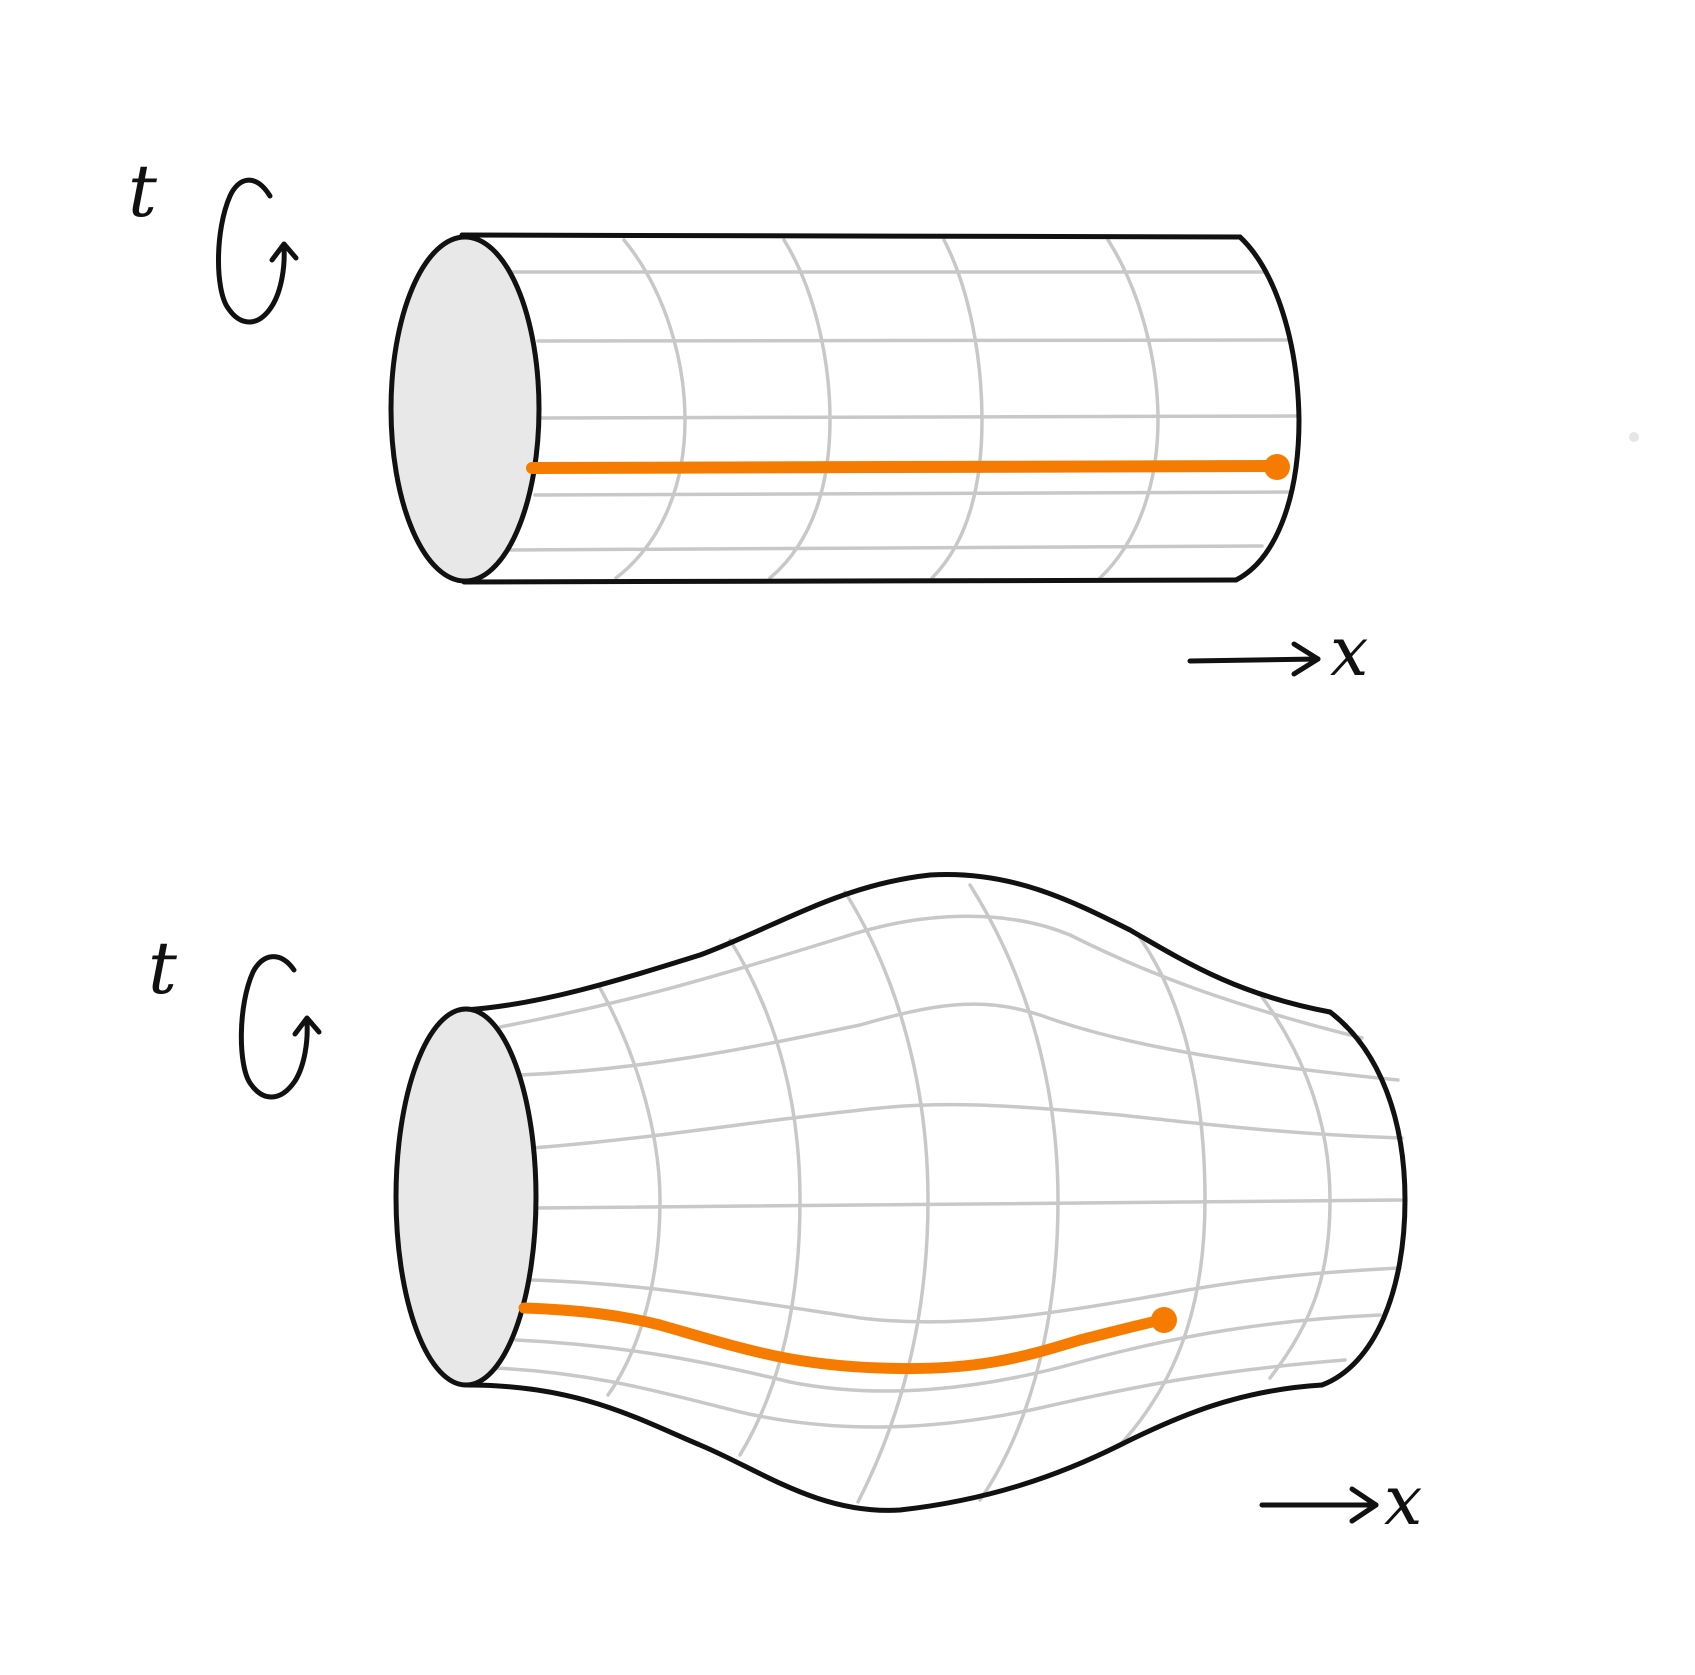 This screenshot has width=1695, height=1675. What do you see at coordinates (1267, 408) in the screenshot?
I see `cylinder-right-rim` at bounding box center [1267, 408].